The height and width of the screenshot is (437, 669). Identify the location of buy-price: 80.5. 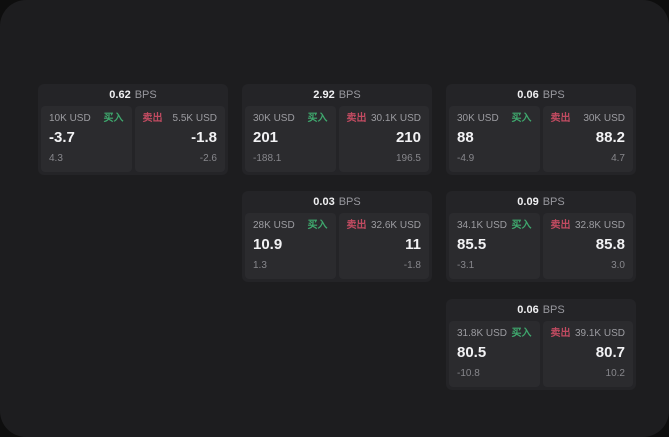
(472, 352).